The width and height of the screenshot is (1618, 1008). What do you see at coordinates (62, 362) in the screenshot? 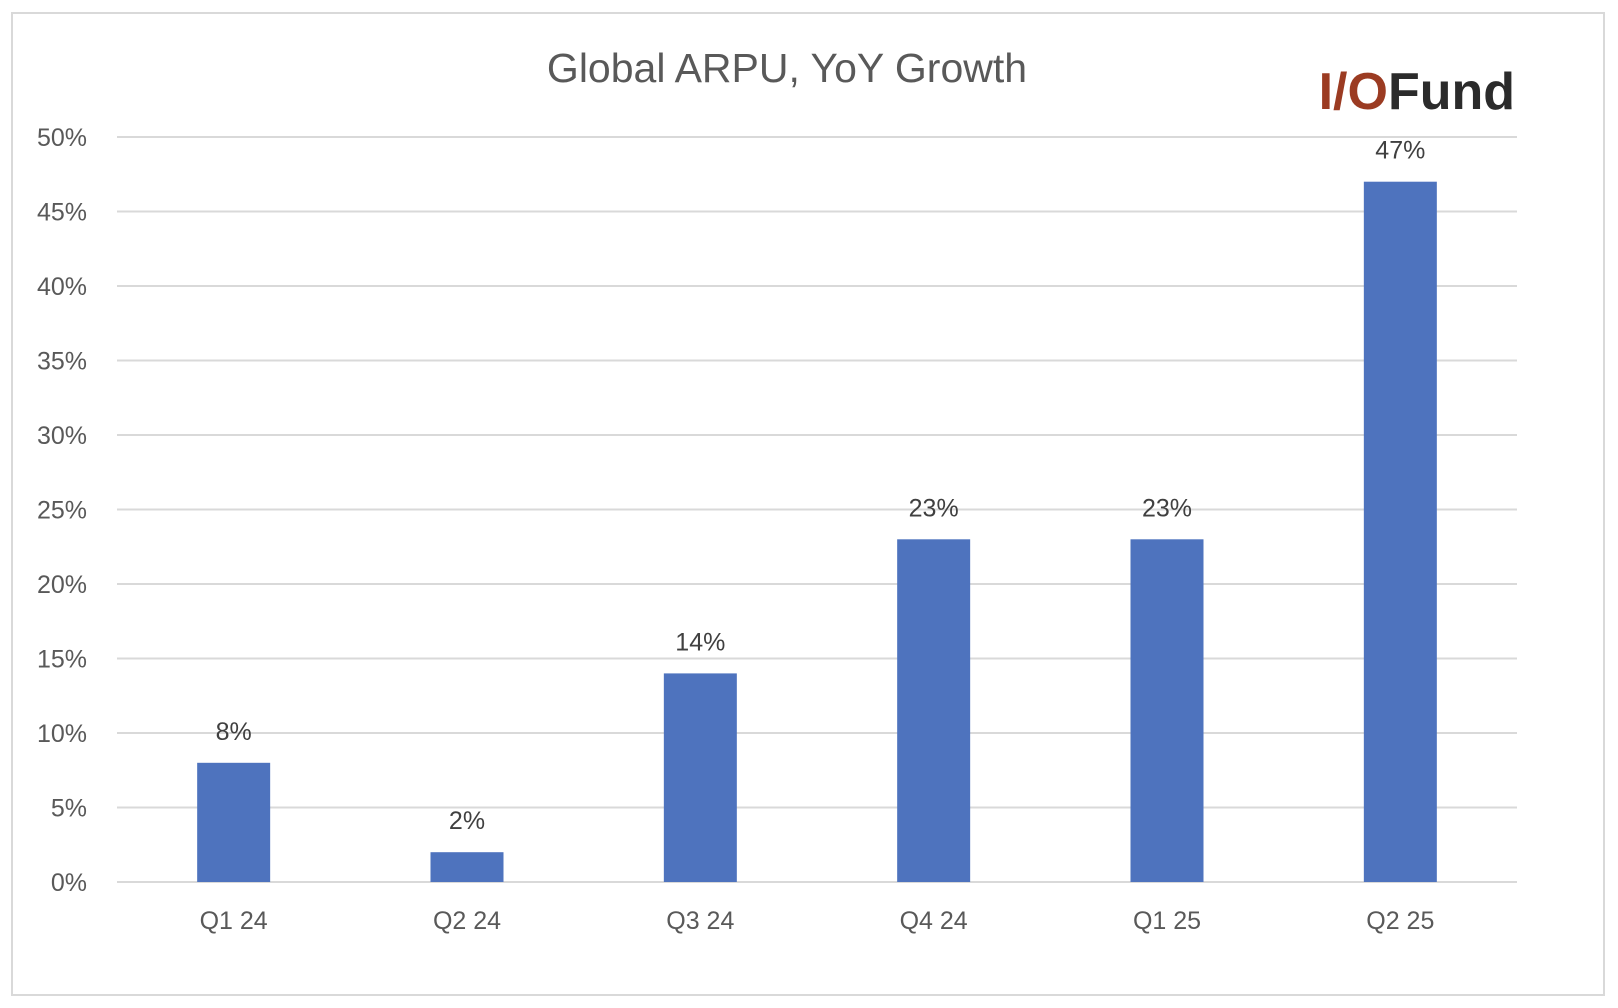
I see `y-tick-label: 35%` at bounding box center [62, 362].